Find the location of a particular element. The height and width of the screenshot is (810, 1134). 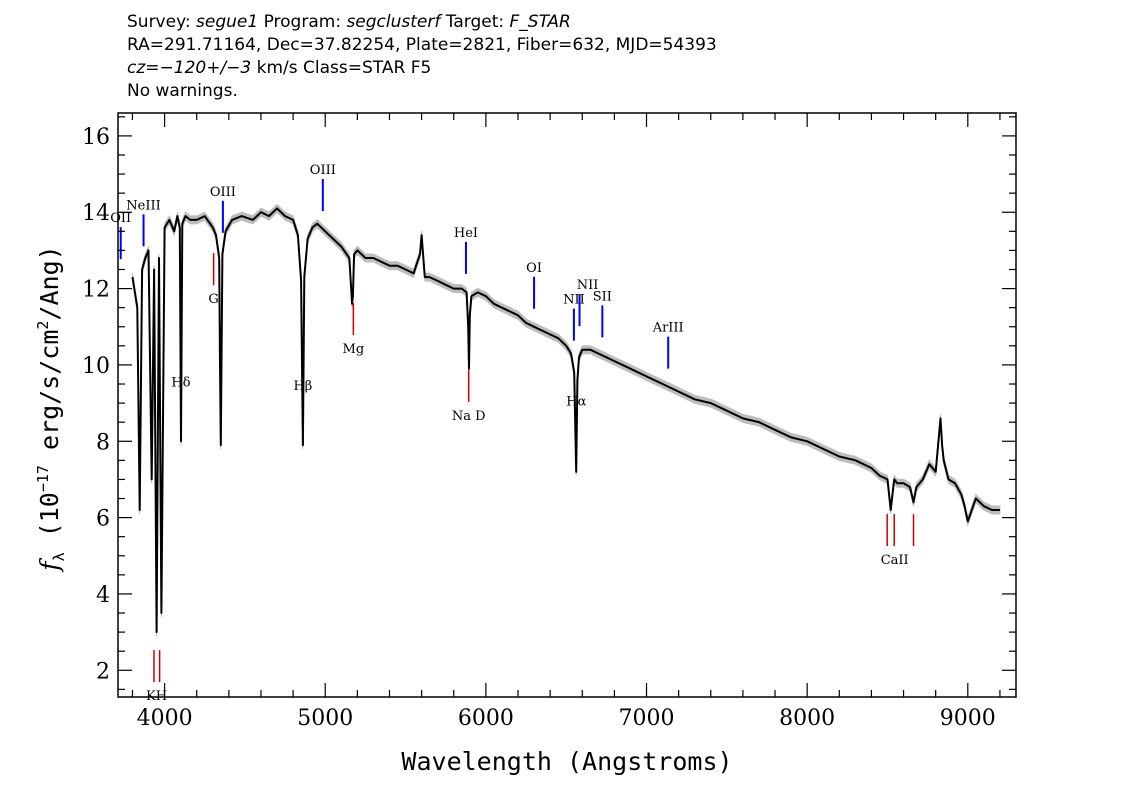

emission-line-label: ArIII is located at coordinates (668, 328).